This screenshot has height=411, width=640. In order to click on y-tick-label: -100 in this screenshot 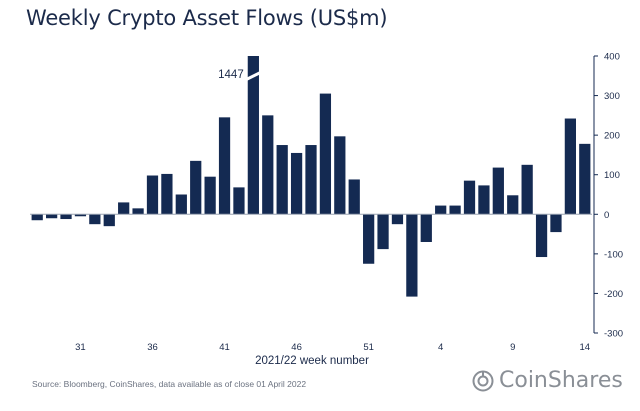, I will do `click(613, 254)`.